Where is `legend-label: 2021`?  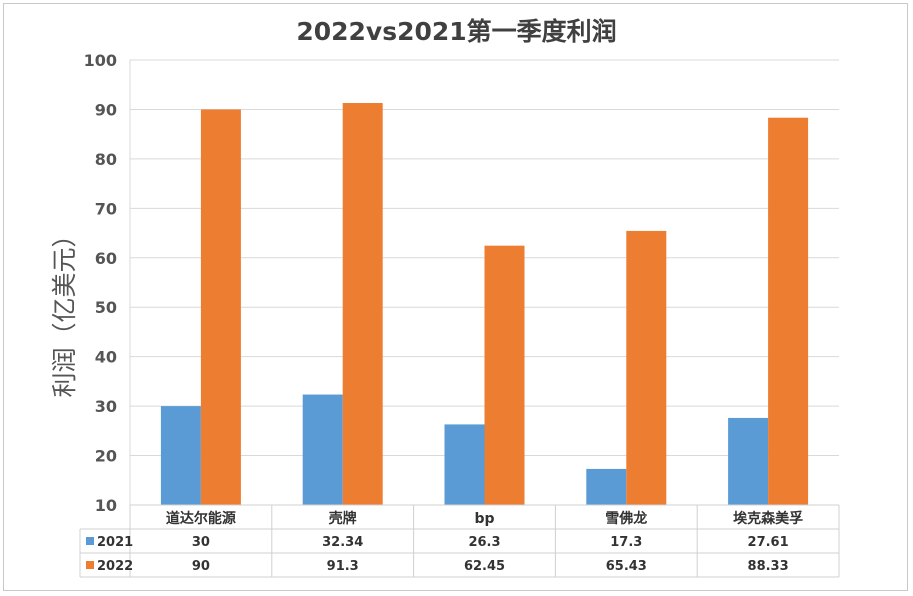 legend-label: 2021 is located at coordinates (115, 542).